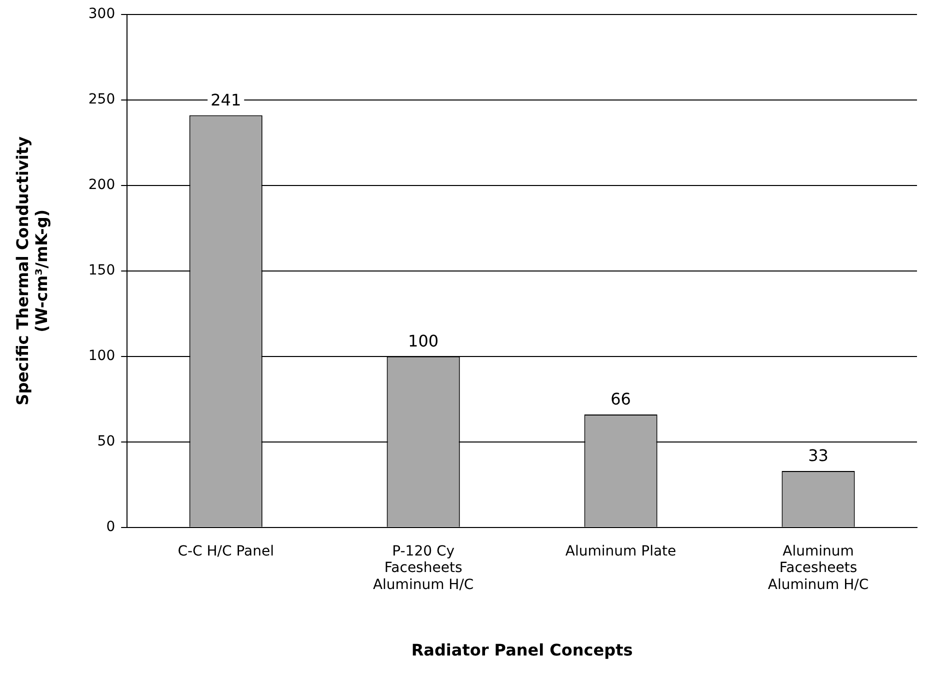 Image resolution: width=932 pixels, height=675 pixels. What do you see at coordinates (102, 14) in the screenshot?
I see `y-tick-label: 300` at bounding box center [102, 14].